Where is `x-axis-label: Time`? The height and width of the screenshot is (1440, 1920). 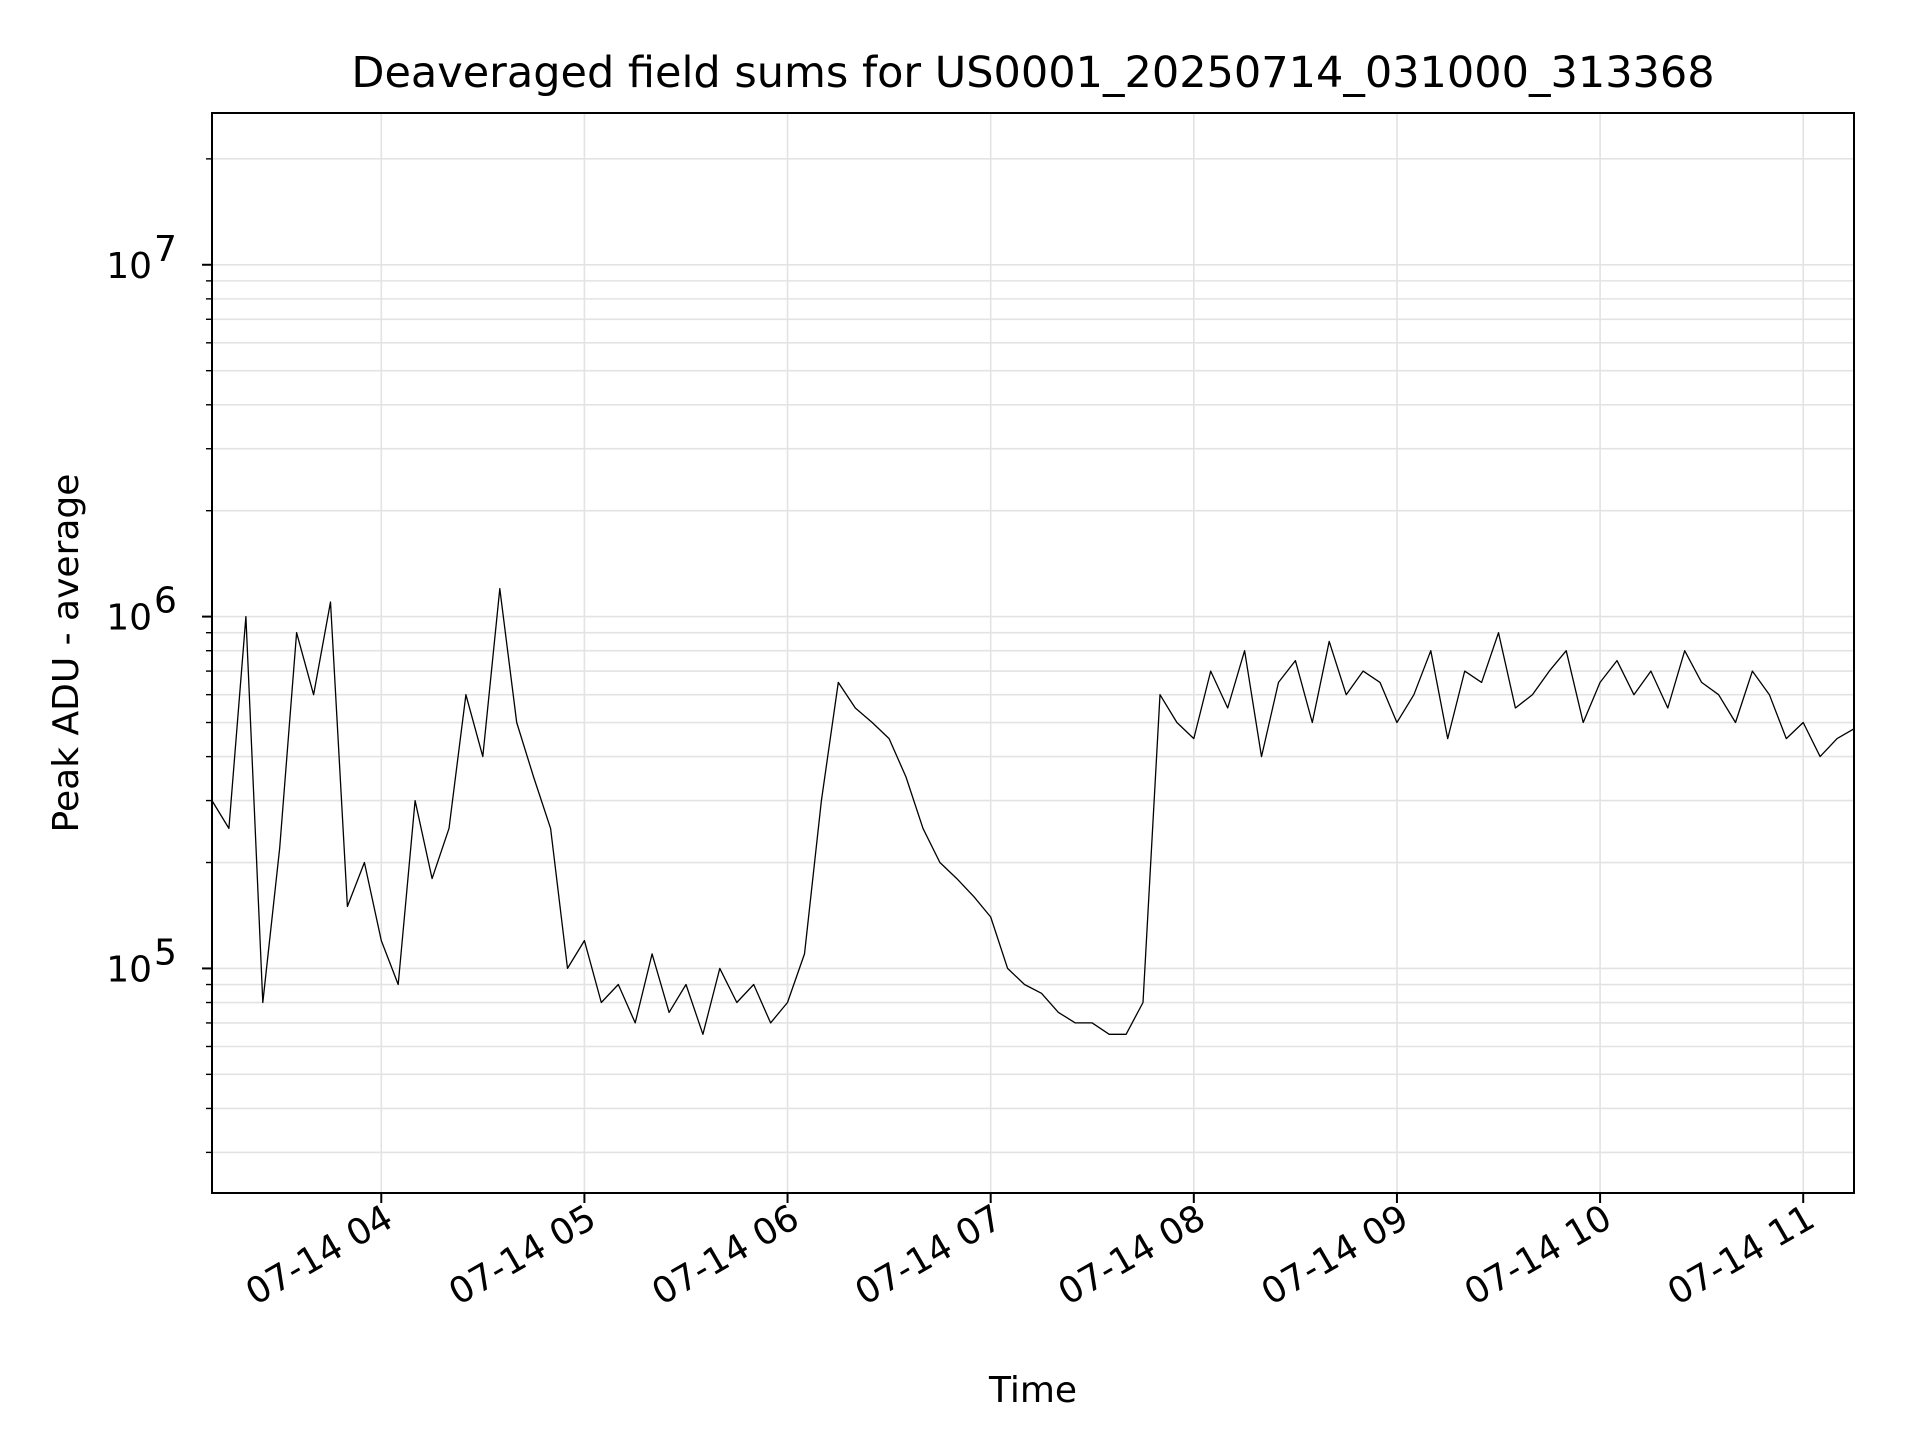 x-axis-label: Time is located at coordinates (1032, 1390).